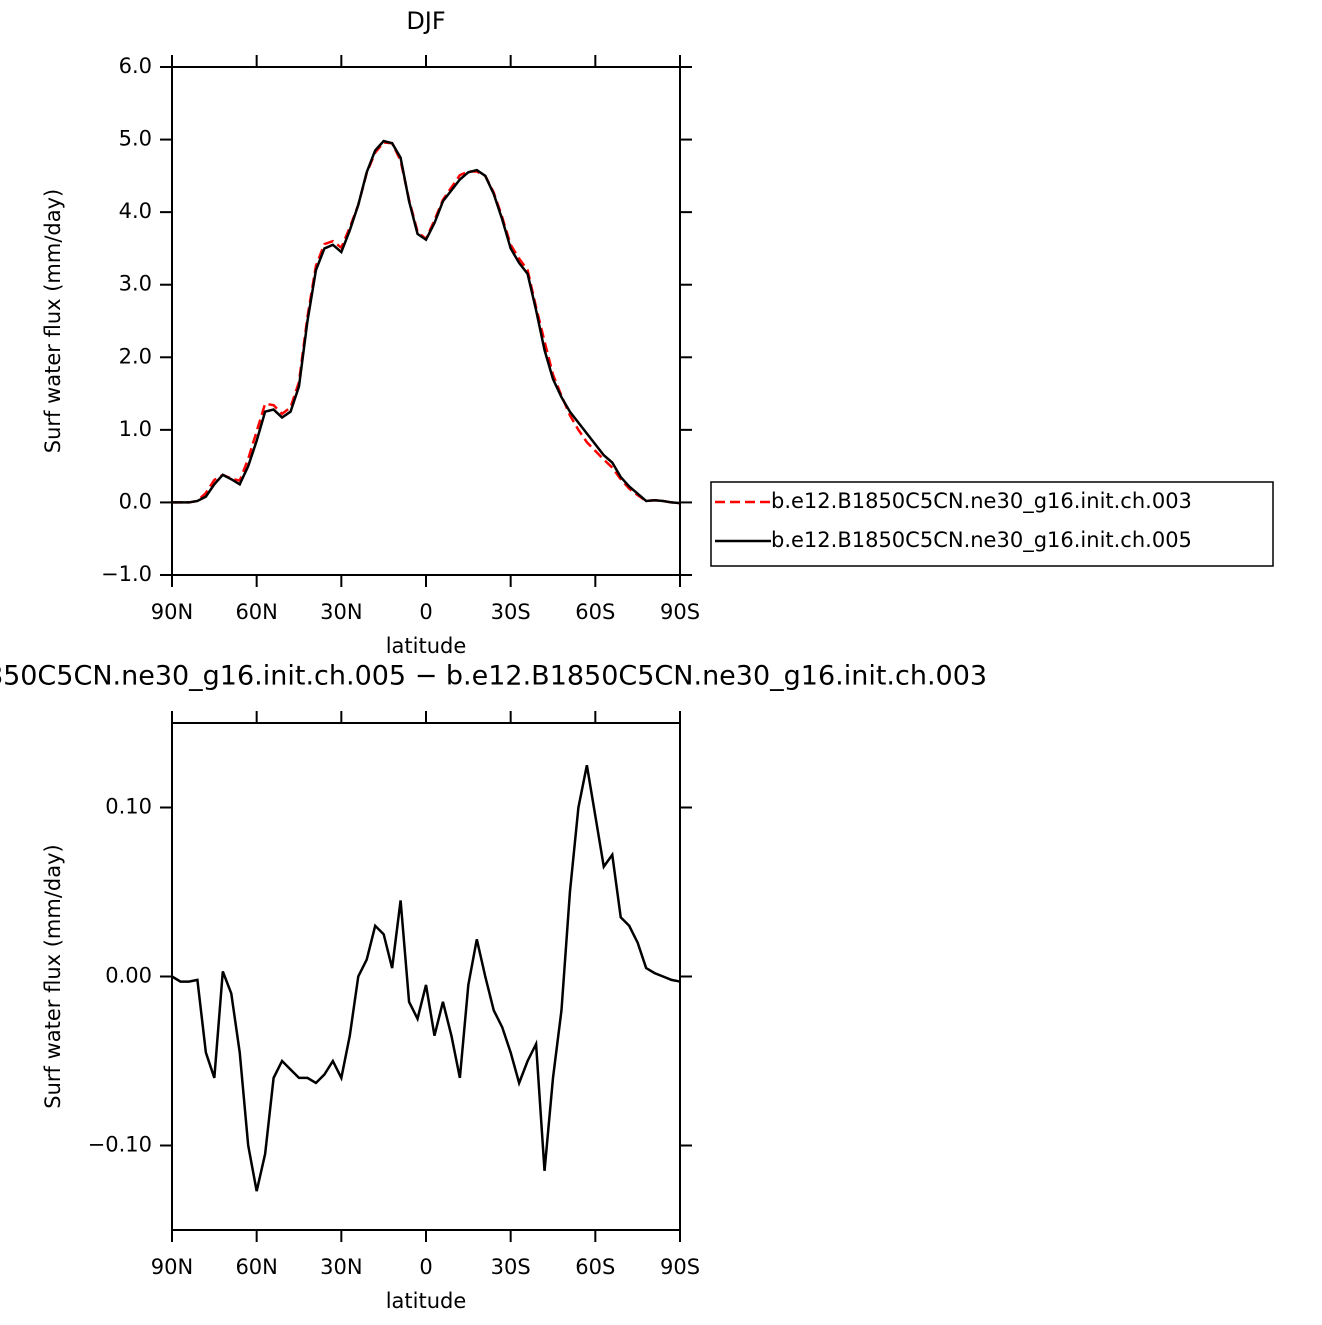 Image resolution: width=1322 pixels, height=1325 pixels. What do you see at coordinates (128, 976) in the screenshot?
I see `y-tick-label: 0.00` at bounding box center [128, 976].